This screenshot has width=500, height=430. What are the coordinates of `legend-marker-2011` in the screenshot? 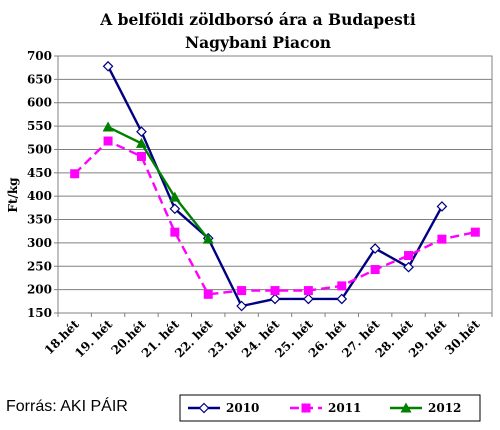 It's located at (306, 408).